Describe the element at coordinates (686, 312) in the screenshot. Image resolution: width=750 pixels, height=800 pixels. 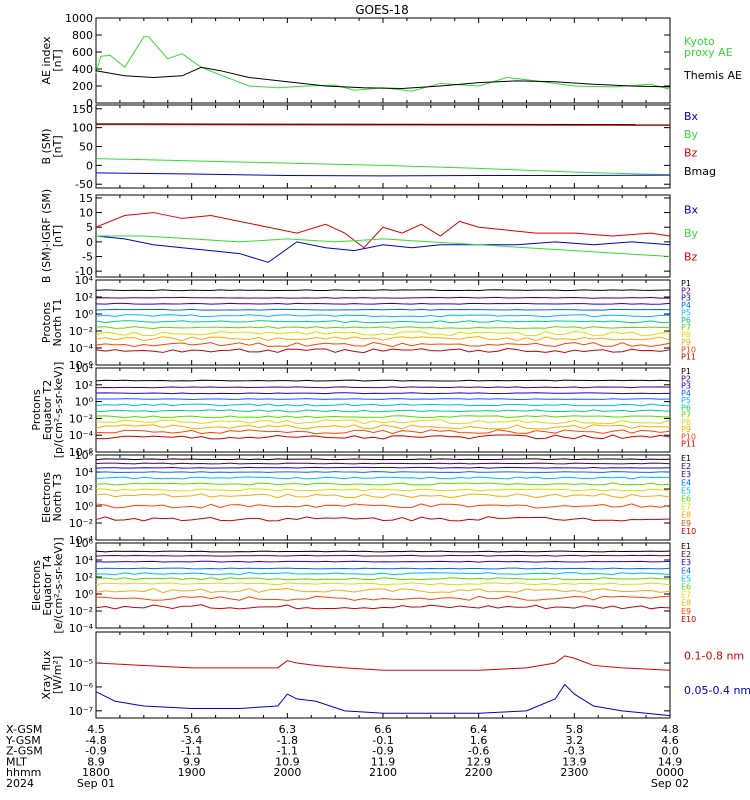
I see `legend-channel: P5` at that location.